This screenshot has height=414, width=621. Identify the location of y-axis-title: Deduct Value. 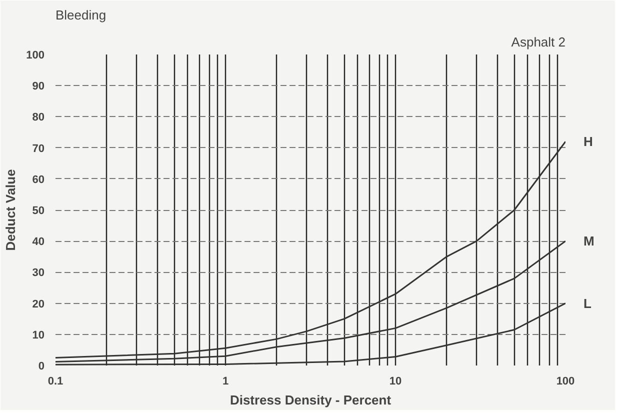
(10, 210).